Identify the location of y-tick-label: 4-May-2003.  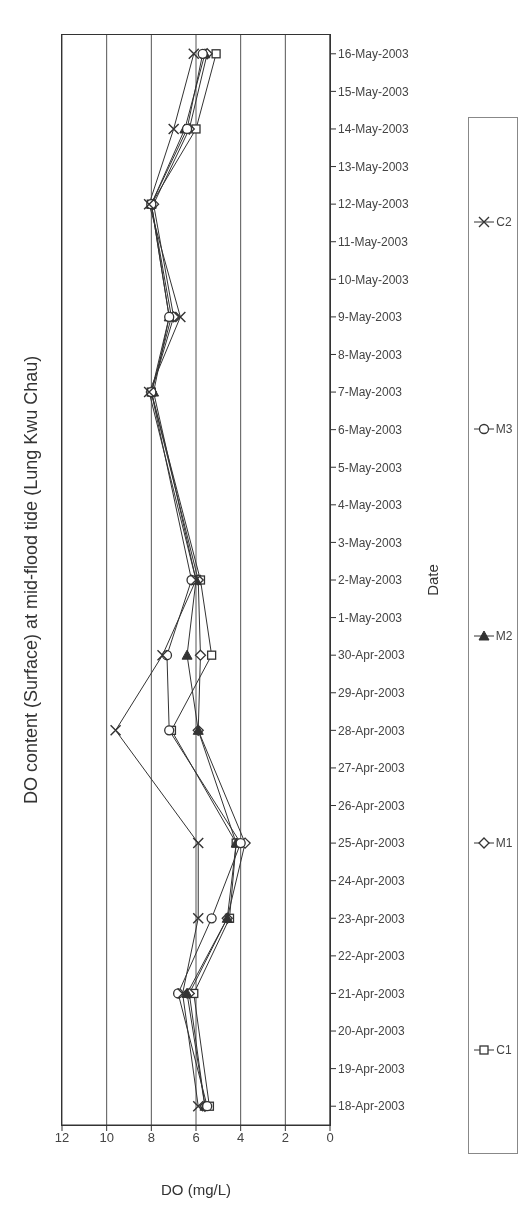
(370, 505).